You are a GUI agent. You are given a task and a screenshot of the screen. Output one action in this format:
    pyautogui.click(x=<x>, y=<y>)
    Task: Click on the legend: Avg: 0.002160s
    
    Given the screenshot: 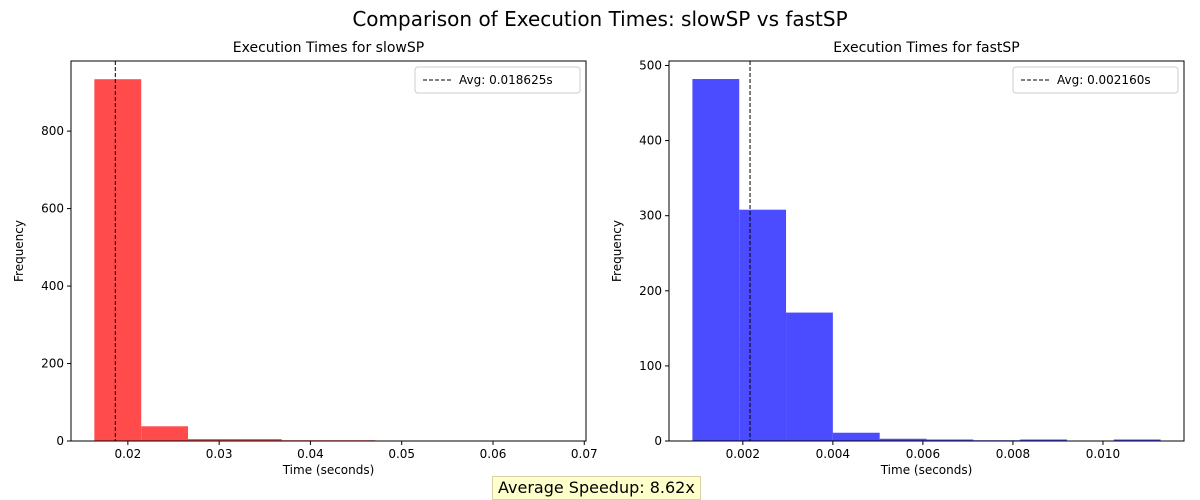 What is the action you would take?
    pyautogui.click(x=1095, y=80)
    